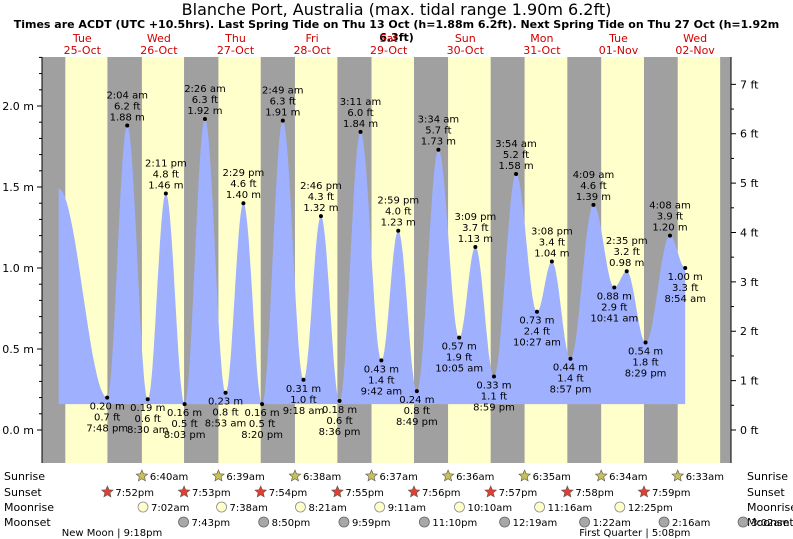  What do you see at coordinates (614, 296) in the screenshot?
I see `tide-m-label: 0.88 m` at bounding box center [614, 296].